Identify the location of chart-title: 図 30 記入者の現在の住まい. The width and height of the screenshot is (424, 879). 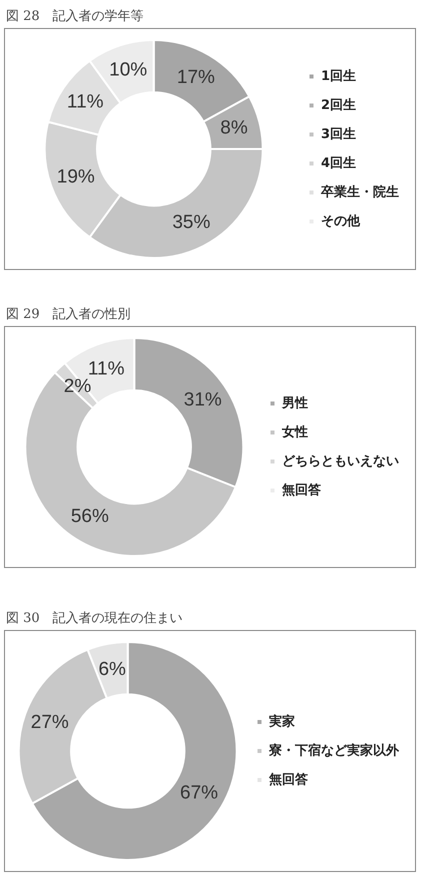
(94, 619).